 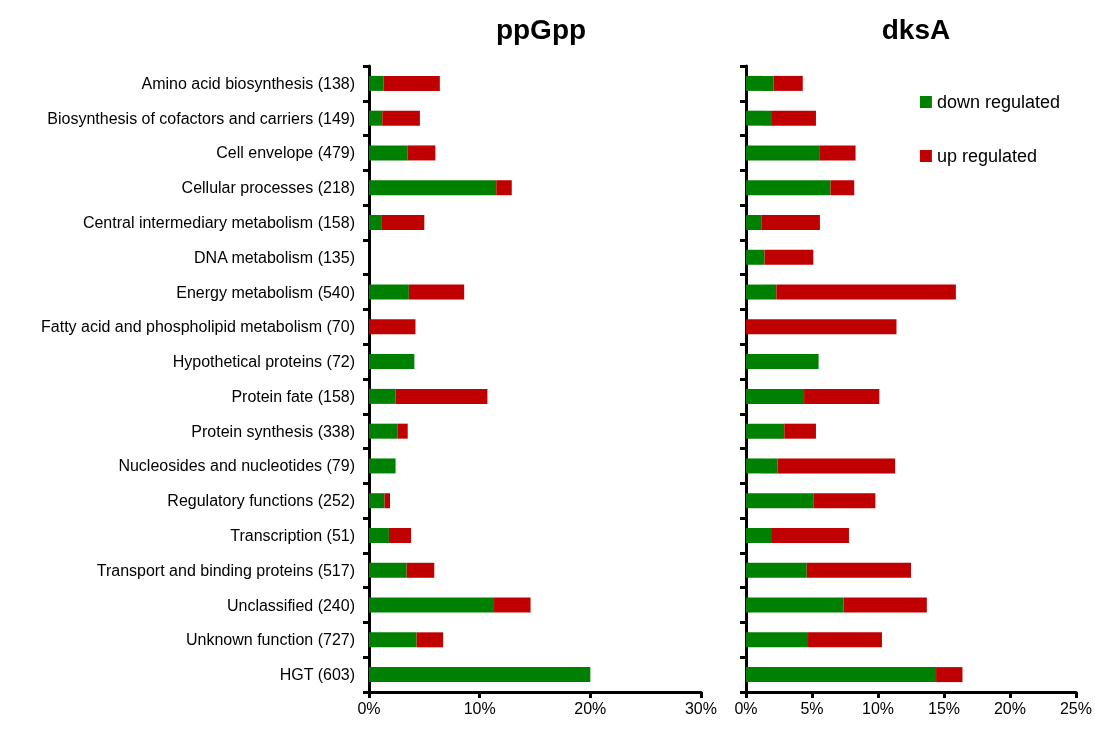 I want to click on y-tick-label: Hypothetical proteins (72), so click(x=263, y=362).